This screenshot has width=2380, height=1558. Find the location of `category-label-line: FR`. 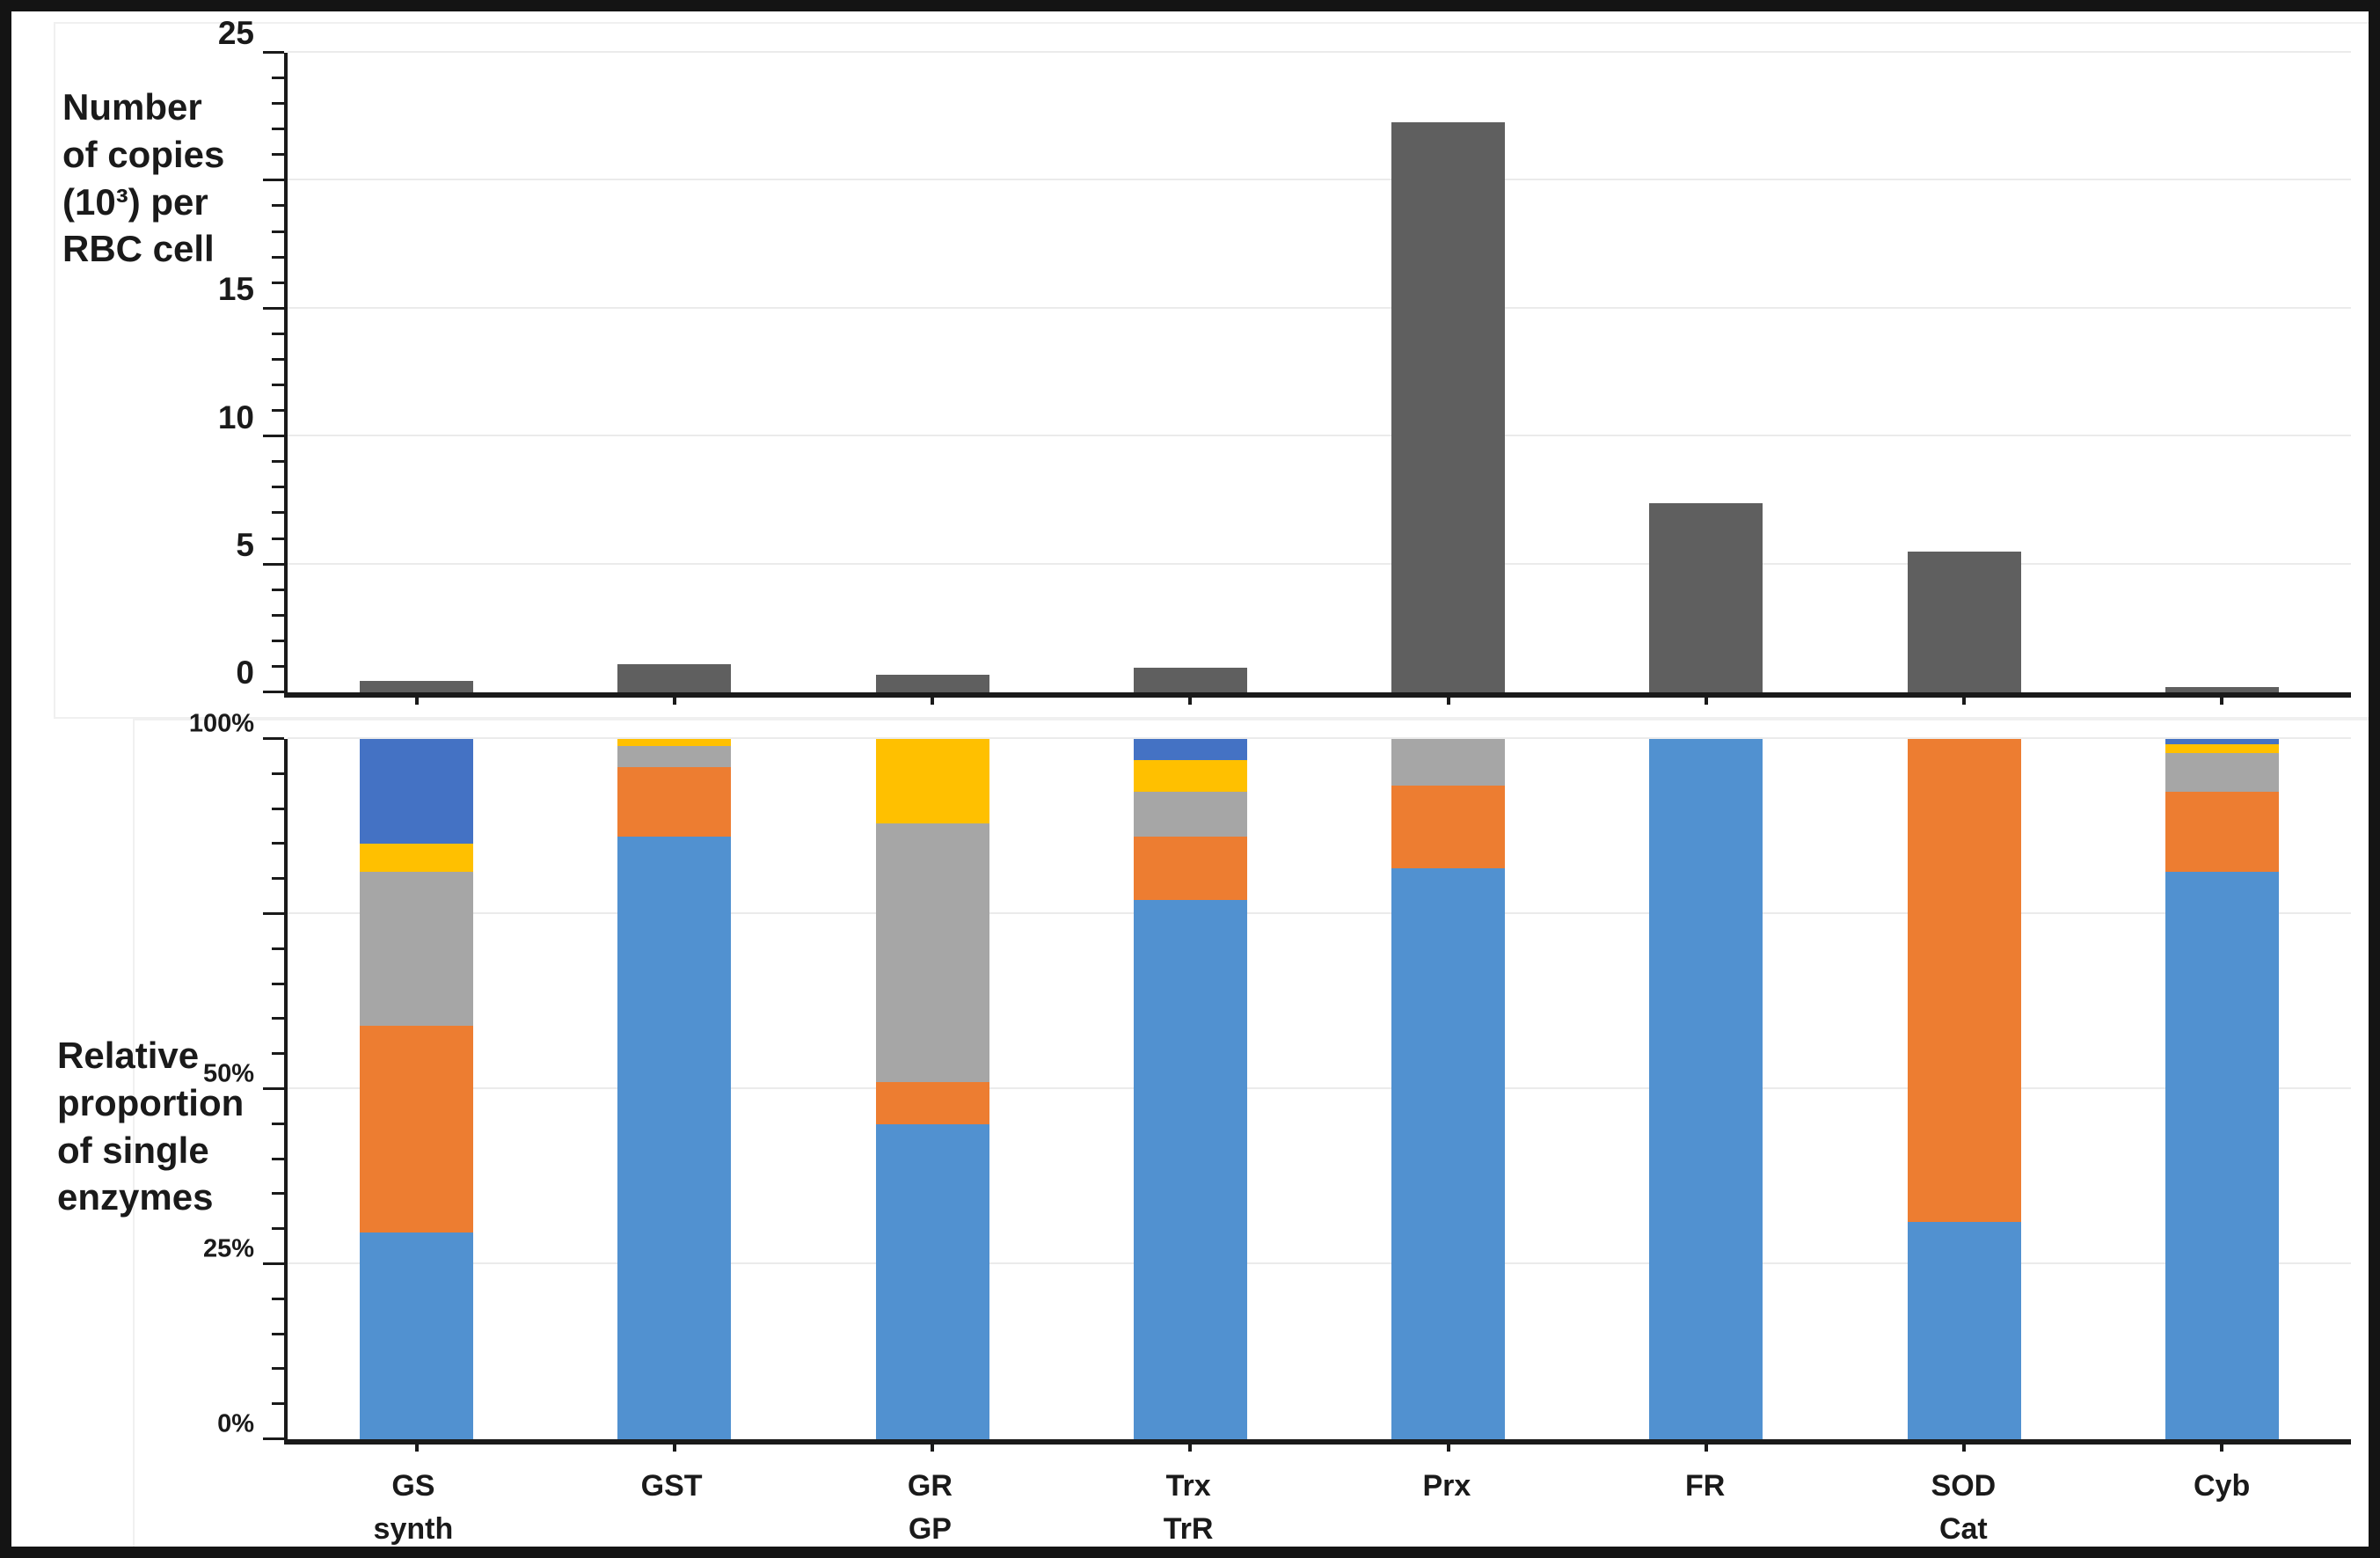

category-label-line: FR is located at coordinates (1705, 1486).